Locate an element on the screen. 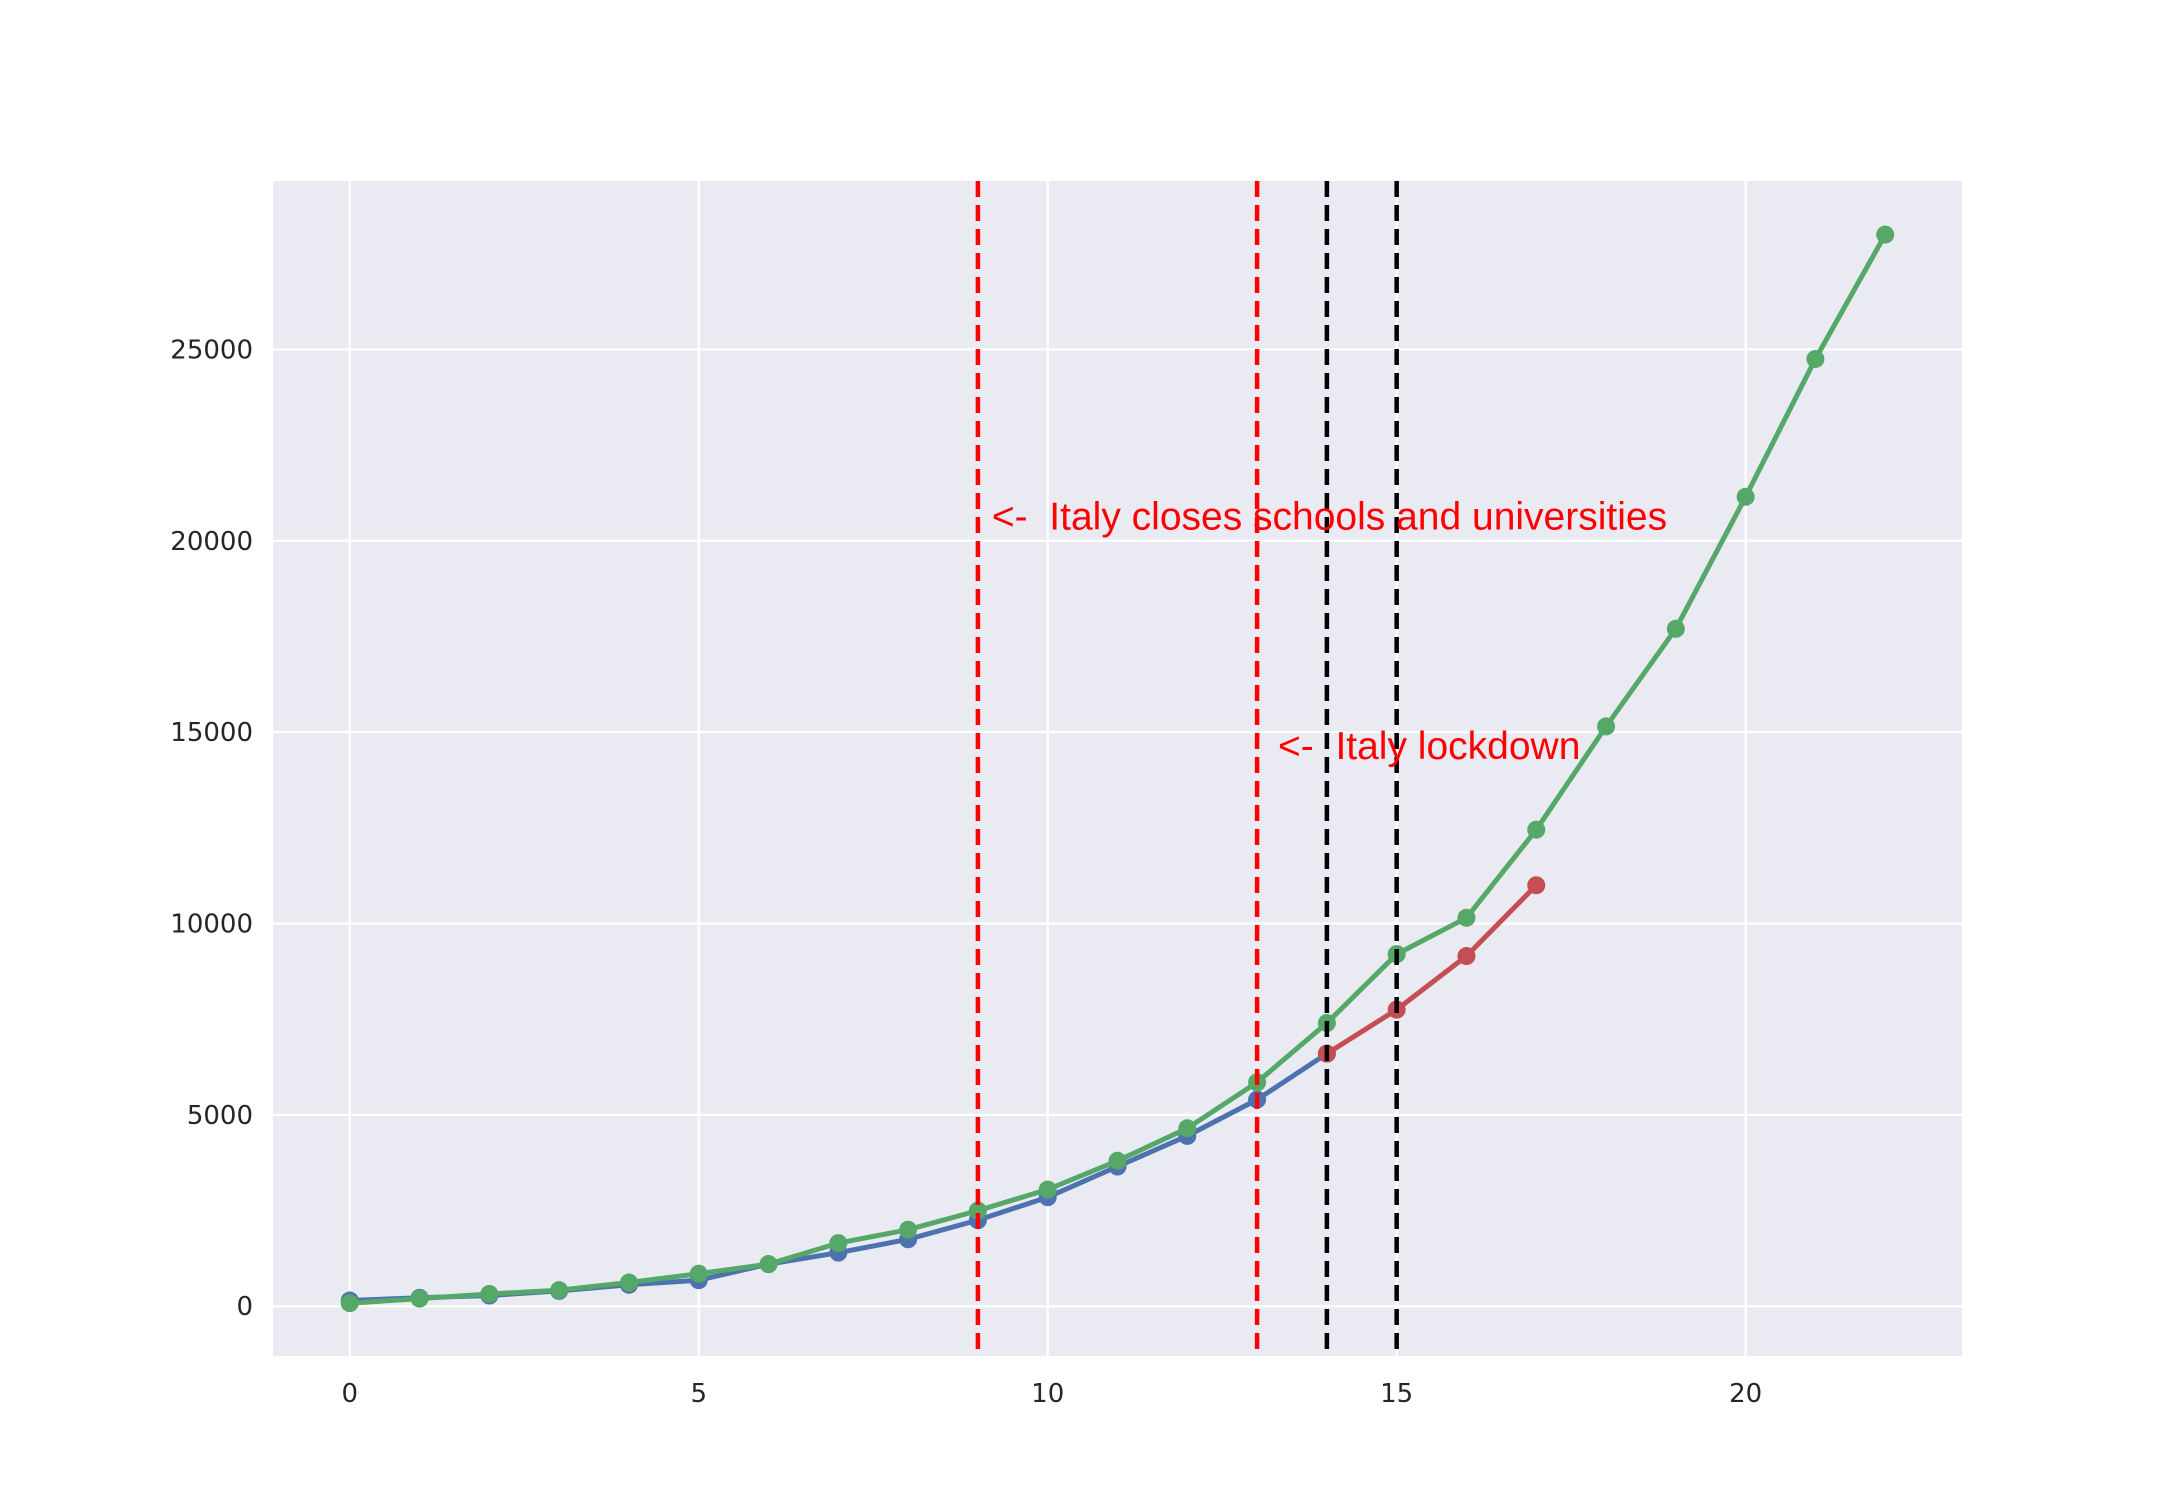  annotation-text: <- Italy lockdown is located at coordinates (1429, 746).